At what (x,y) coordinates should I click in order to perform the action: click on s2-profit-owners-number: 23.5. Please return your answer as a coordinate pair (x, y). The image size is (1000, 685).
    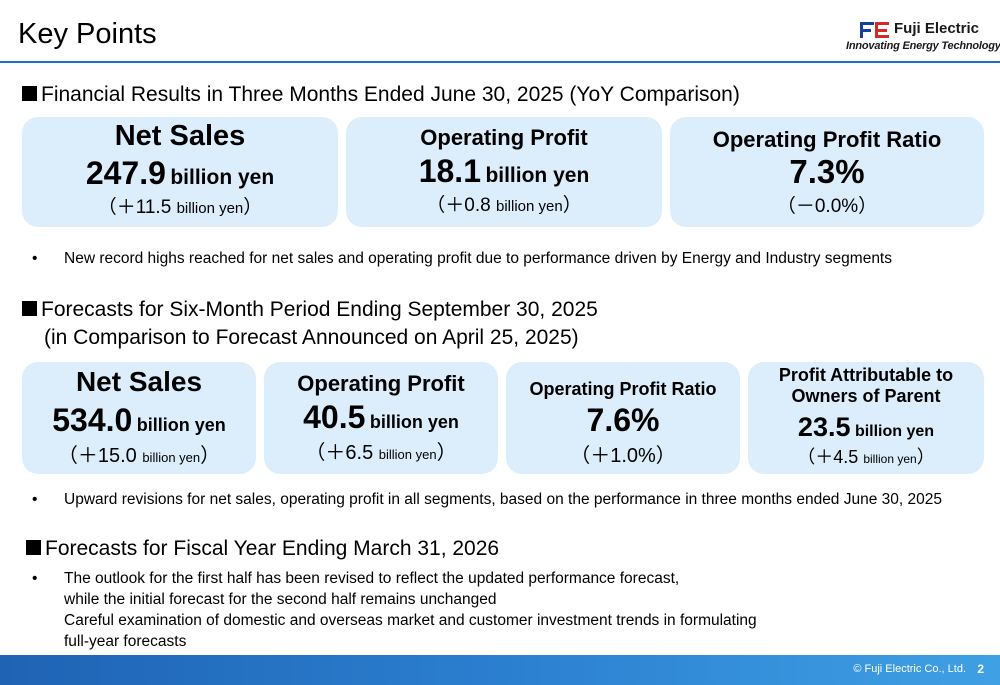
    Looking at the image, I should click on (824, 427).